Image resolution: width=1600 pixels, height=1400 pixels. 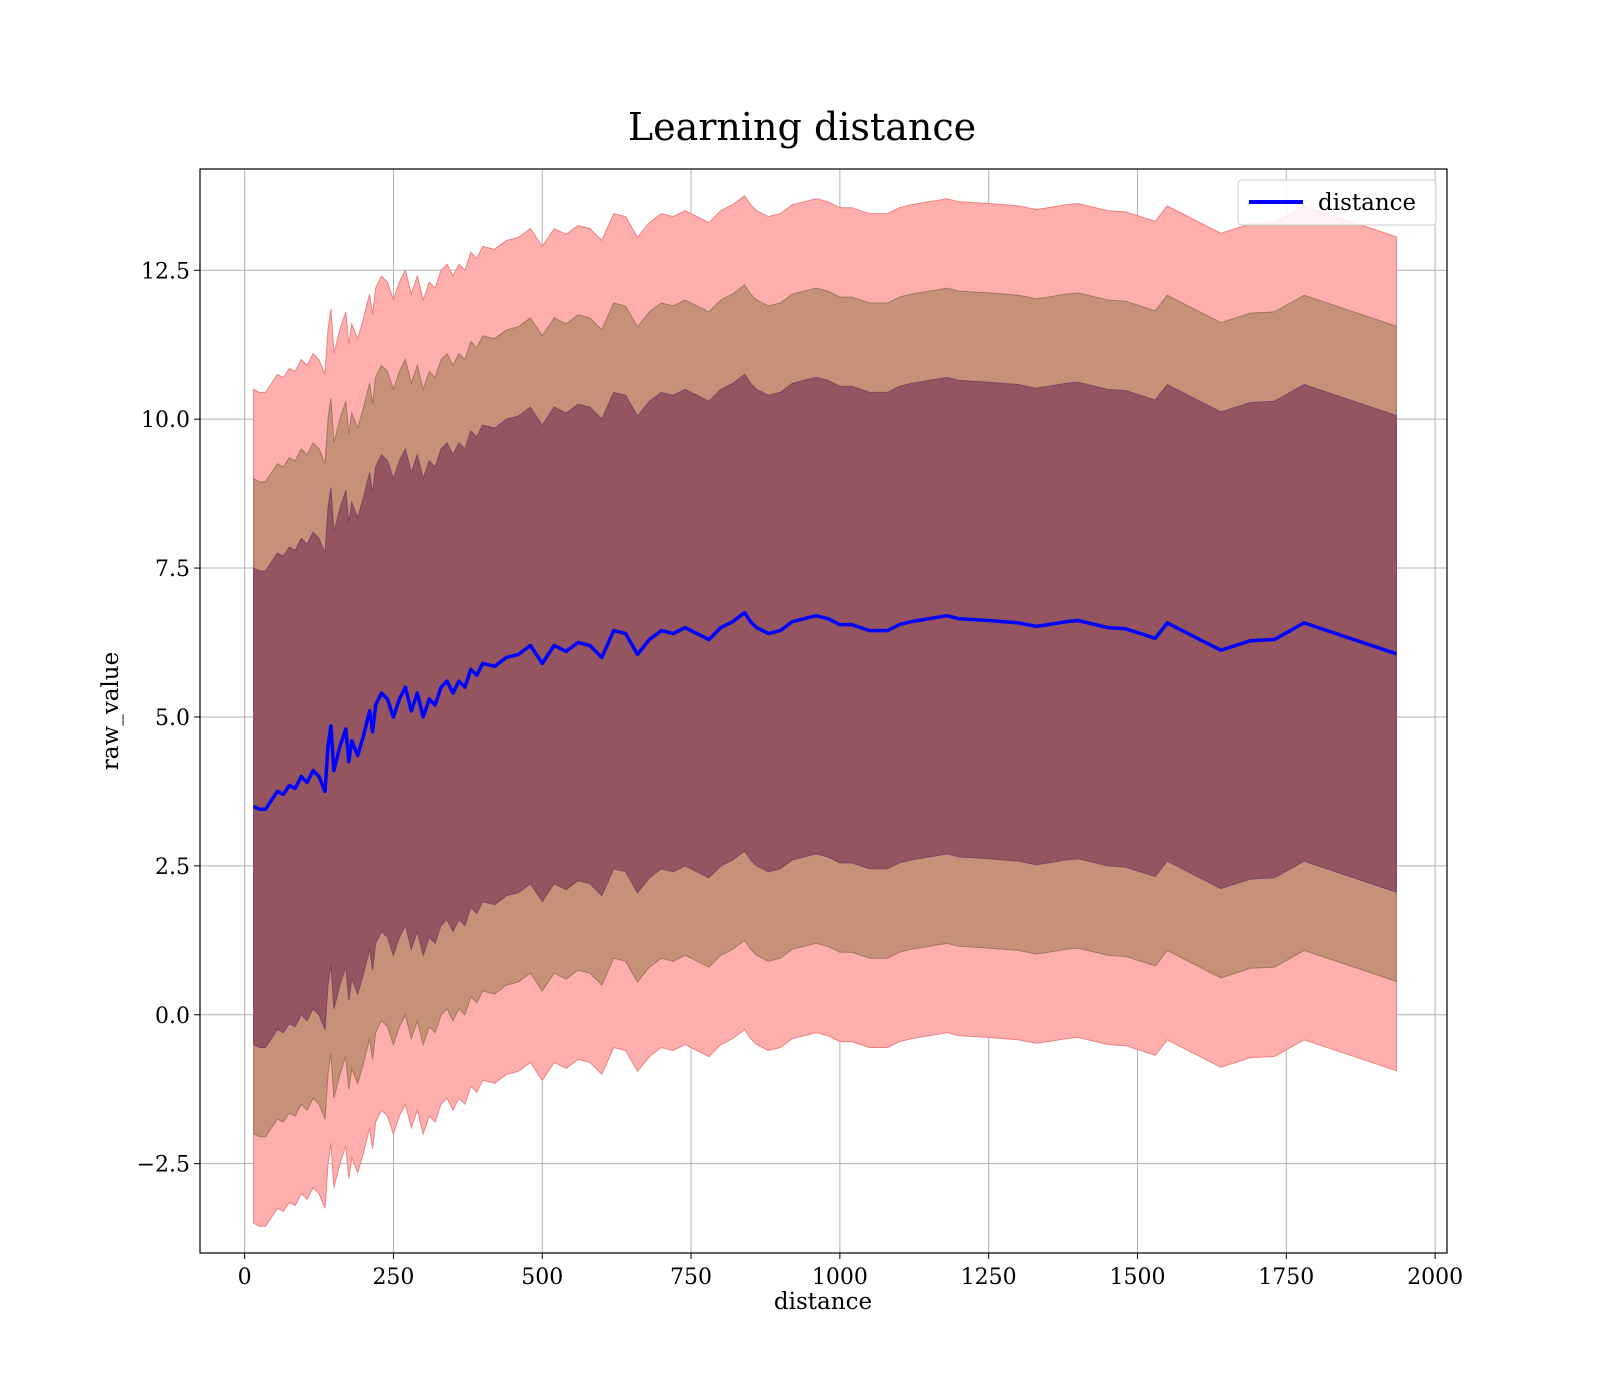 I want to click on legend-box, so click(x=1337, y=202).